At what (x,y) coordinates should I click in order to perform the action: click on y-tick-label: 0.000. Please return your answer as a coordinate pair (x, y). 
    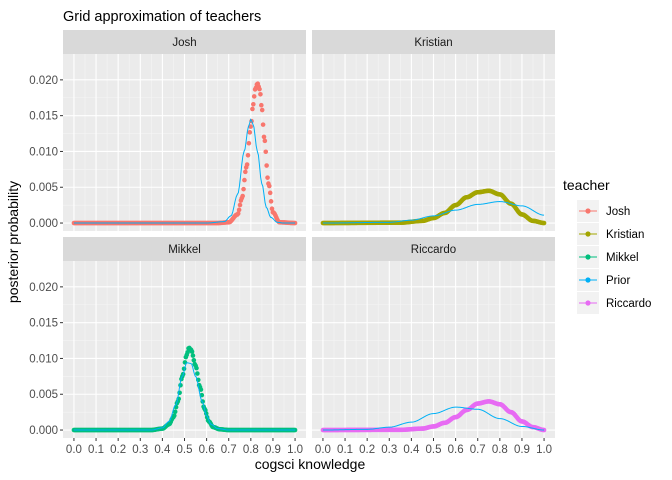
    Looking at the image, I should click on (43, 224).